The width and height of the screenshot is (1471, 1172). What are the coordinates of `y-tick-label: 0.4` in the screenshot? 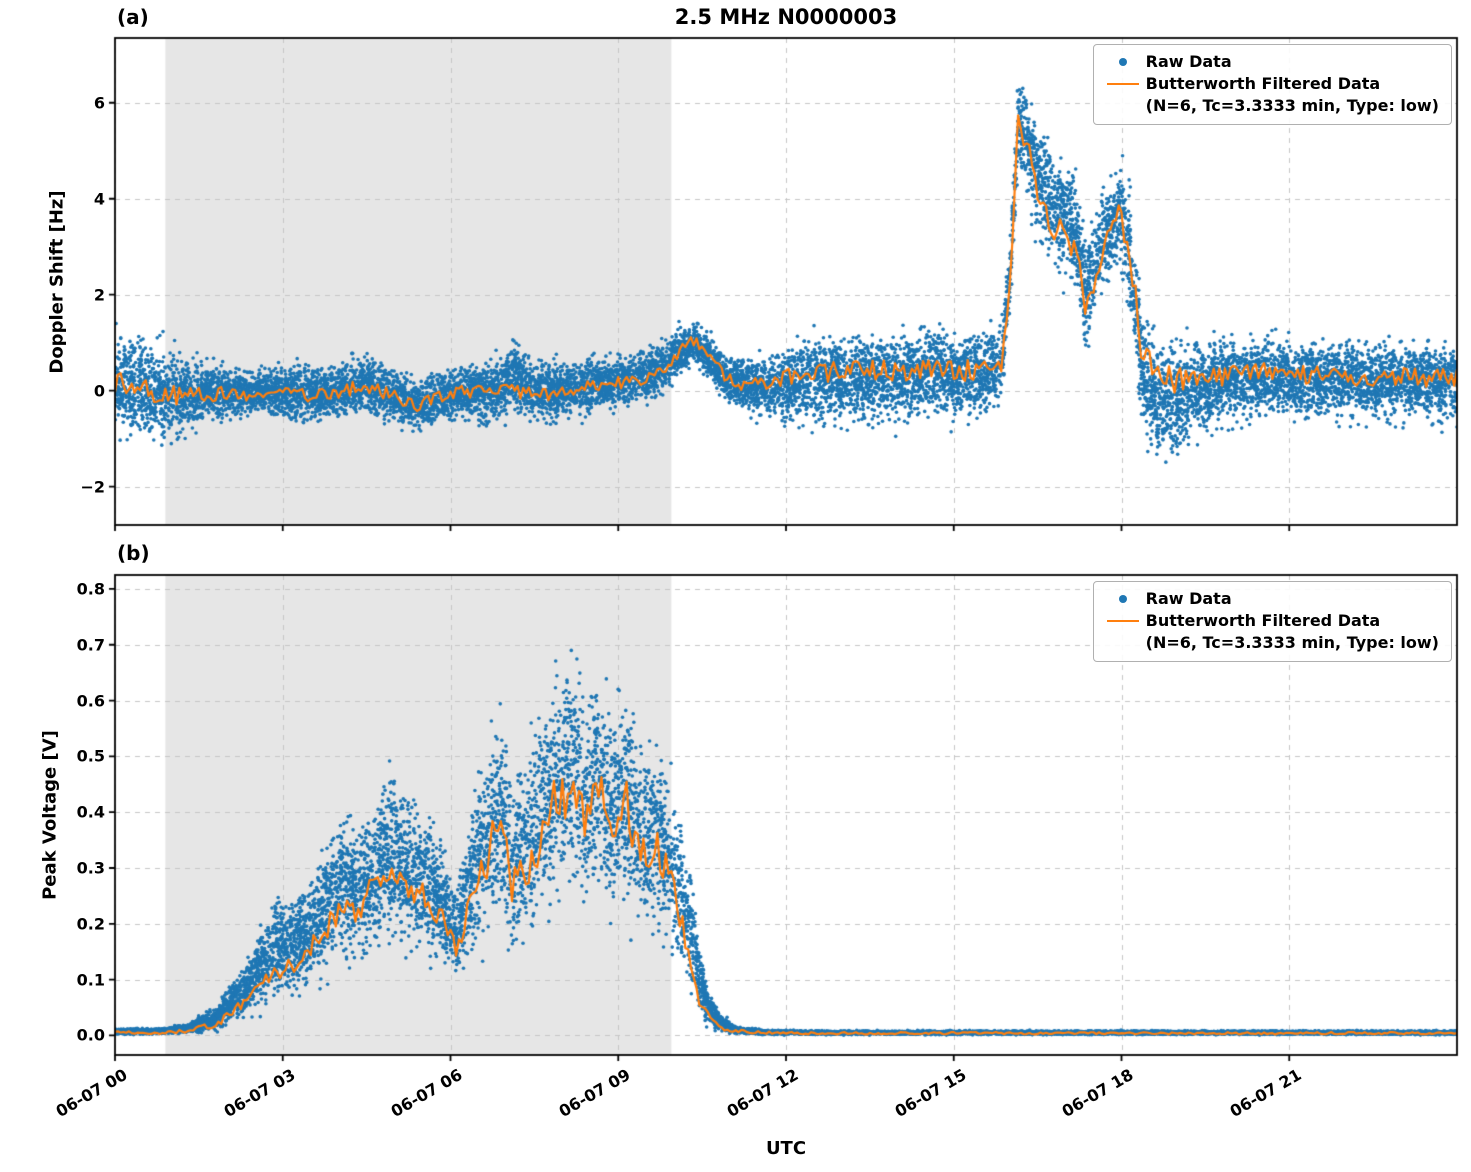 It's located at (90, 812).